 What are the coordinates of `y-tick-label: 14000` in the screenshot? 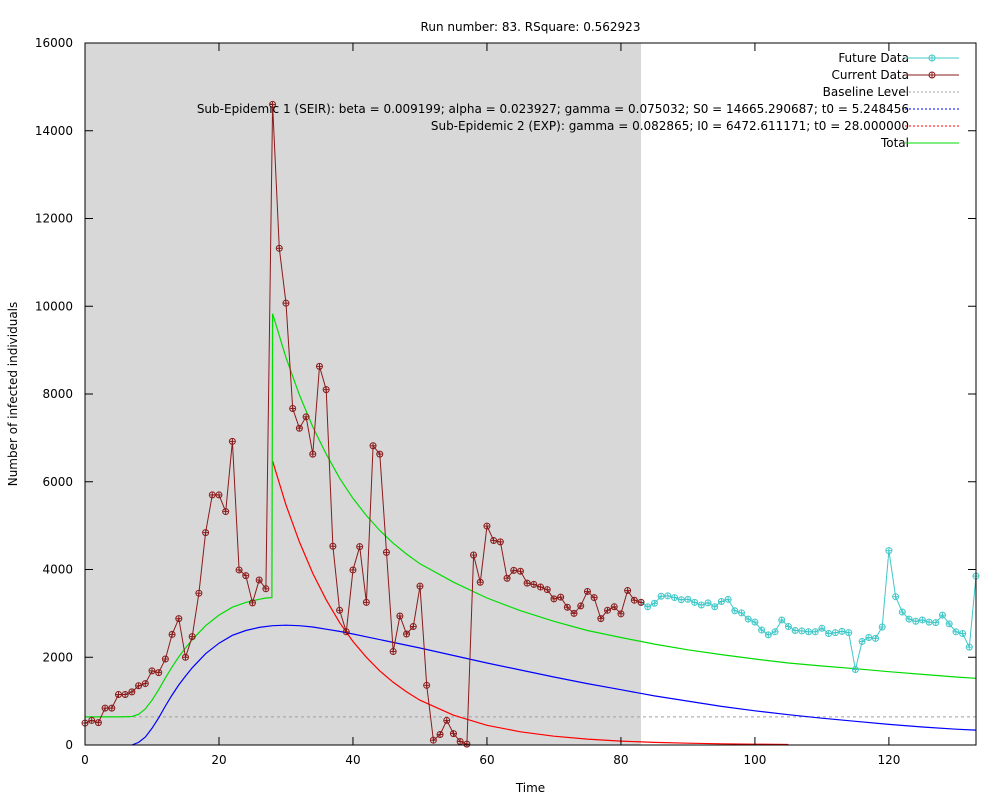 It's located at (54, 131).